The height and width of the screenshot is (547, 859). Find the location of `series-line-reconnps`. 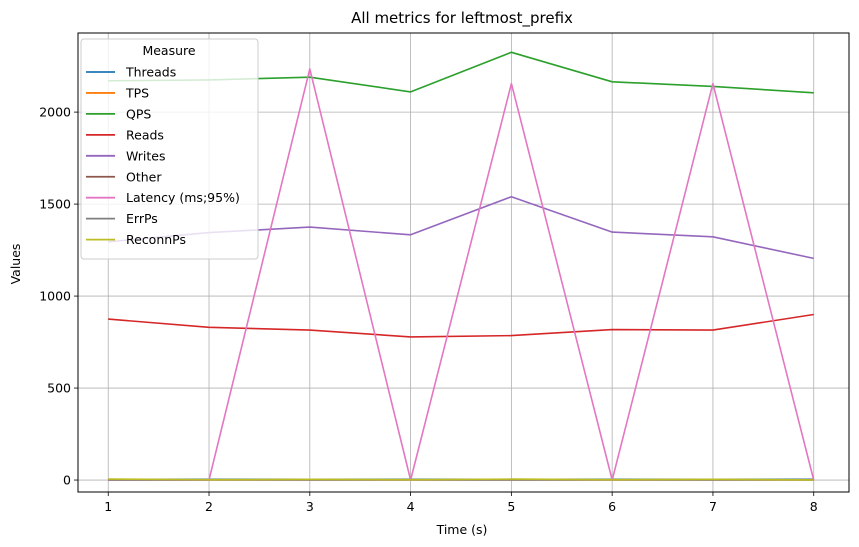

series-line-reconnps is located at coordinates (461, 479).